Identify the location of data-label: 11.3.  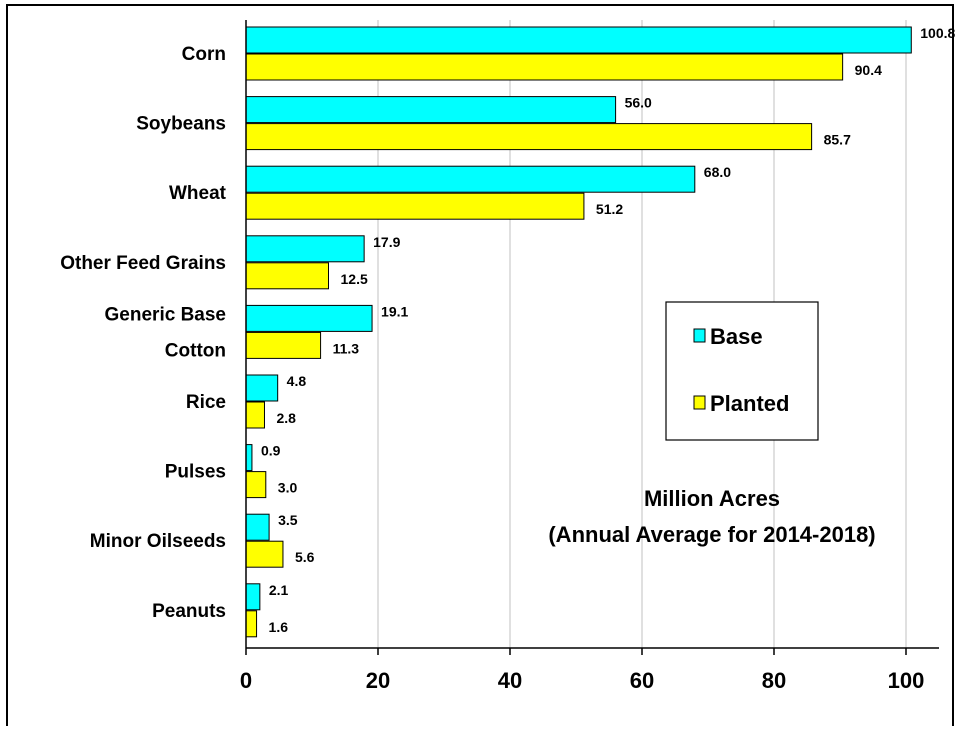
(346, 348).